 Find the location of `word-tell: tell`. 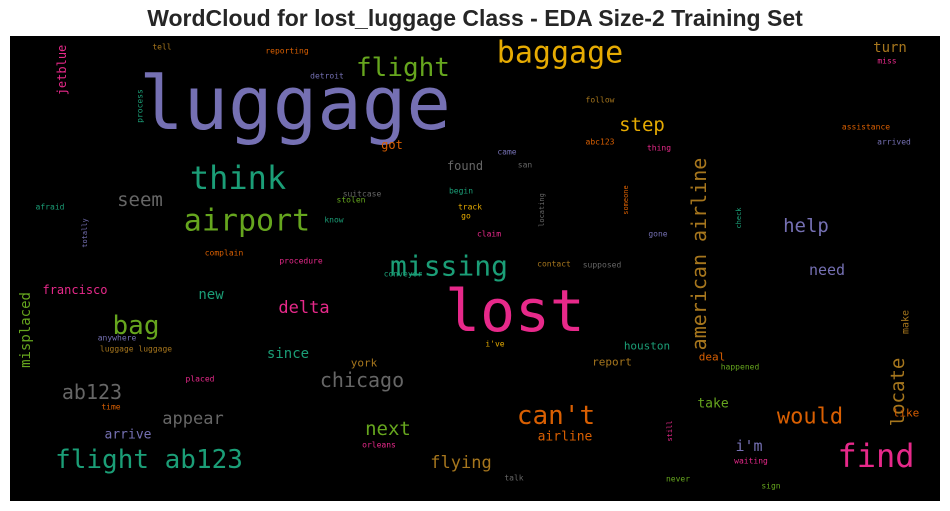

word-tell: tell is located at coordinates (161, 47).